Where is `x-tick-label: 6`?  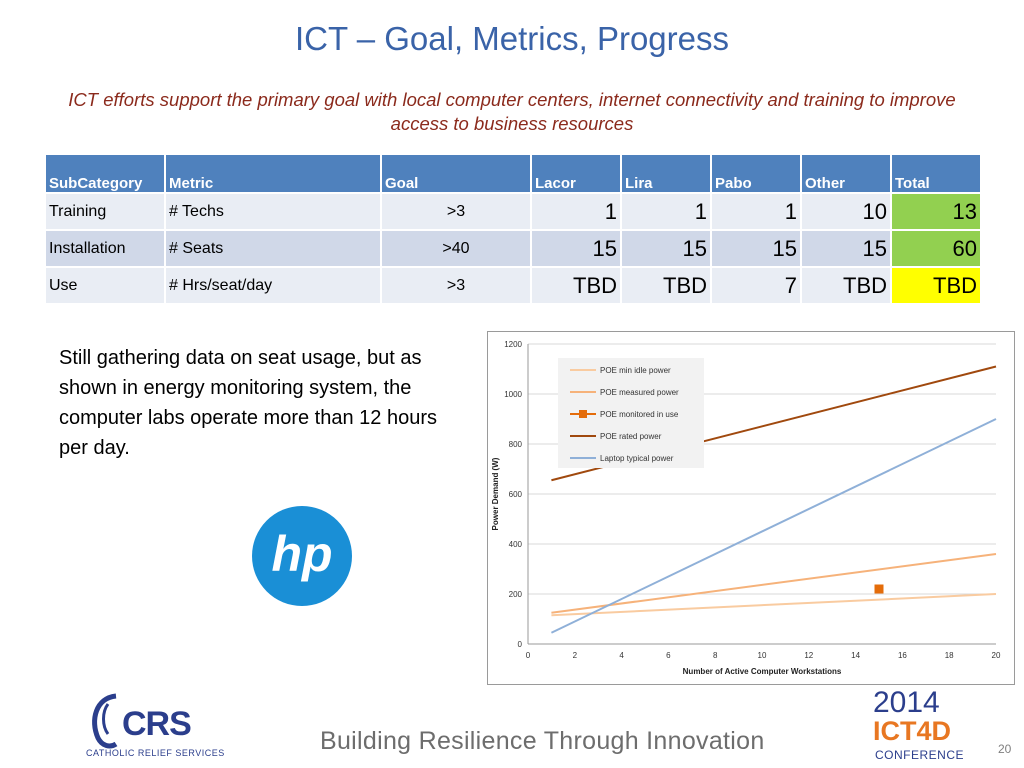 x-tick-label: 6 is located at coordinates (668, 655).